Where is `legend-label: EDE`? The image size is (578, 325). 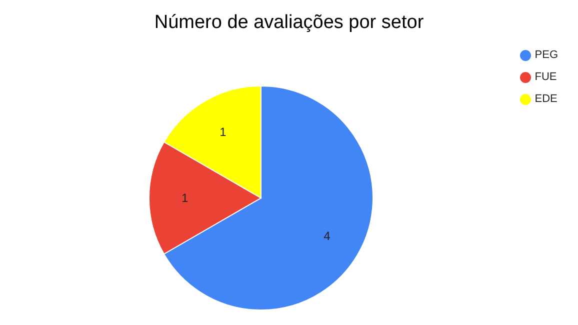
legend-label: EDE is located at coordinates (546, 99).